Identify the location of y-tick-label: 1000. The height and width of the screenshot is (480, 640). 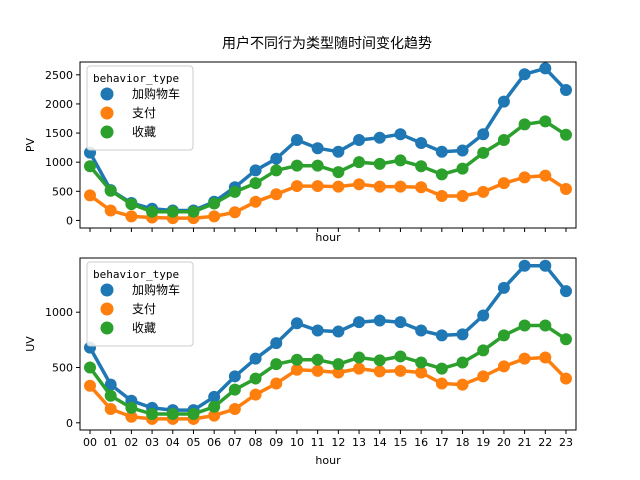
(59, 312).